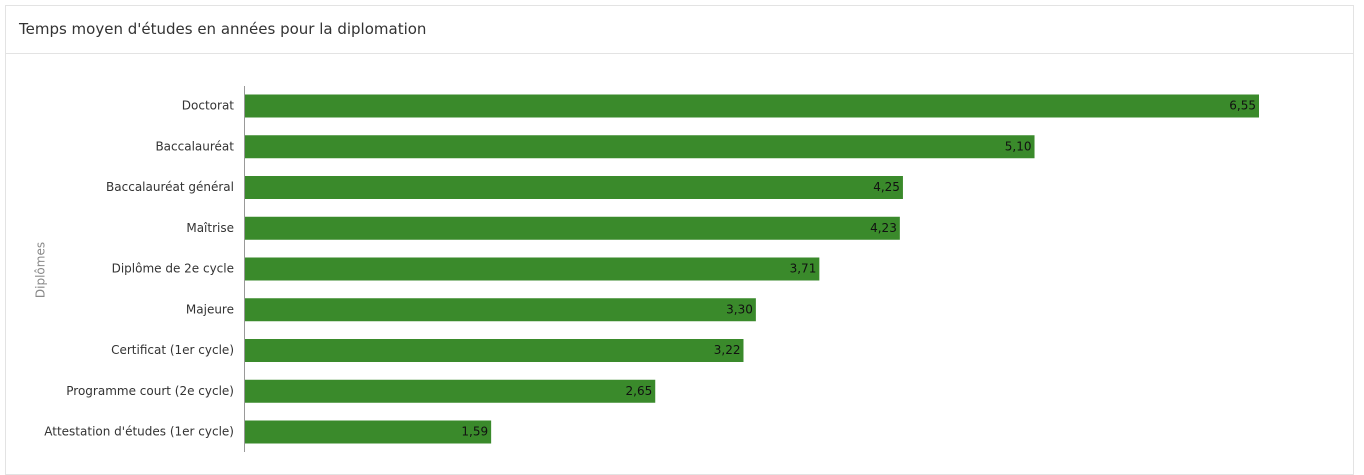 This screenshot has width=1364, height=475. I want to click on value-label: 4,25, so click(886, 187).